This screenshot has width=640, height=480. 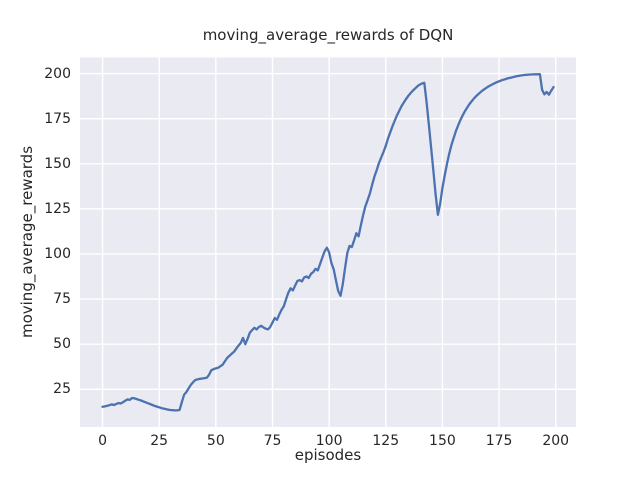 What do you see at coordinates (556, 441) in the screenshot?
I see `x-tick-label: 200` at bounding box center [556, 441].